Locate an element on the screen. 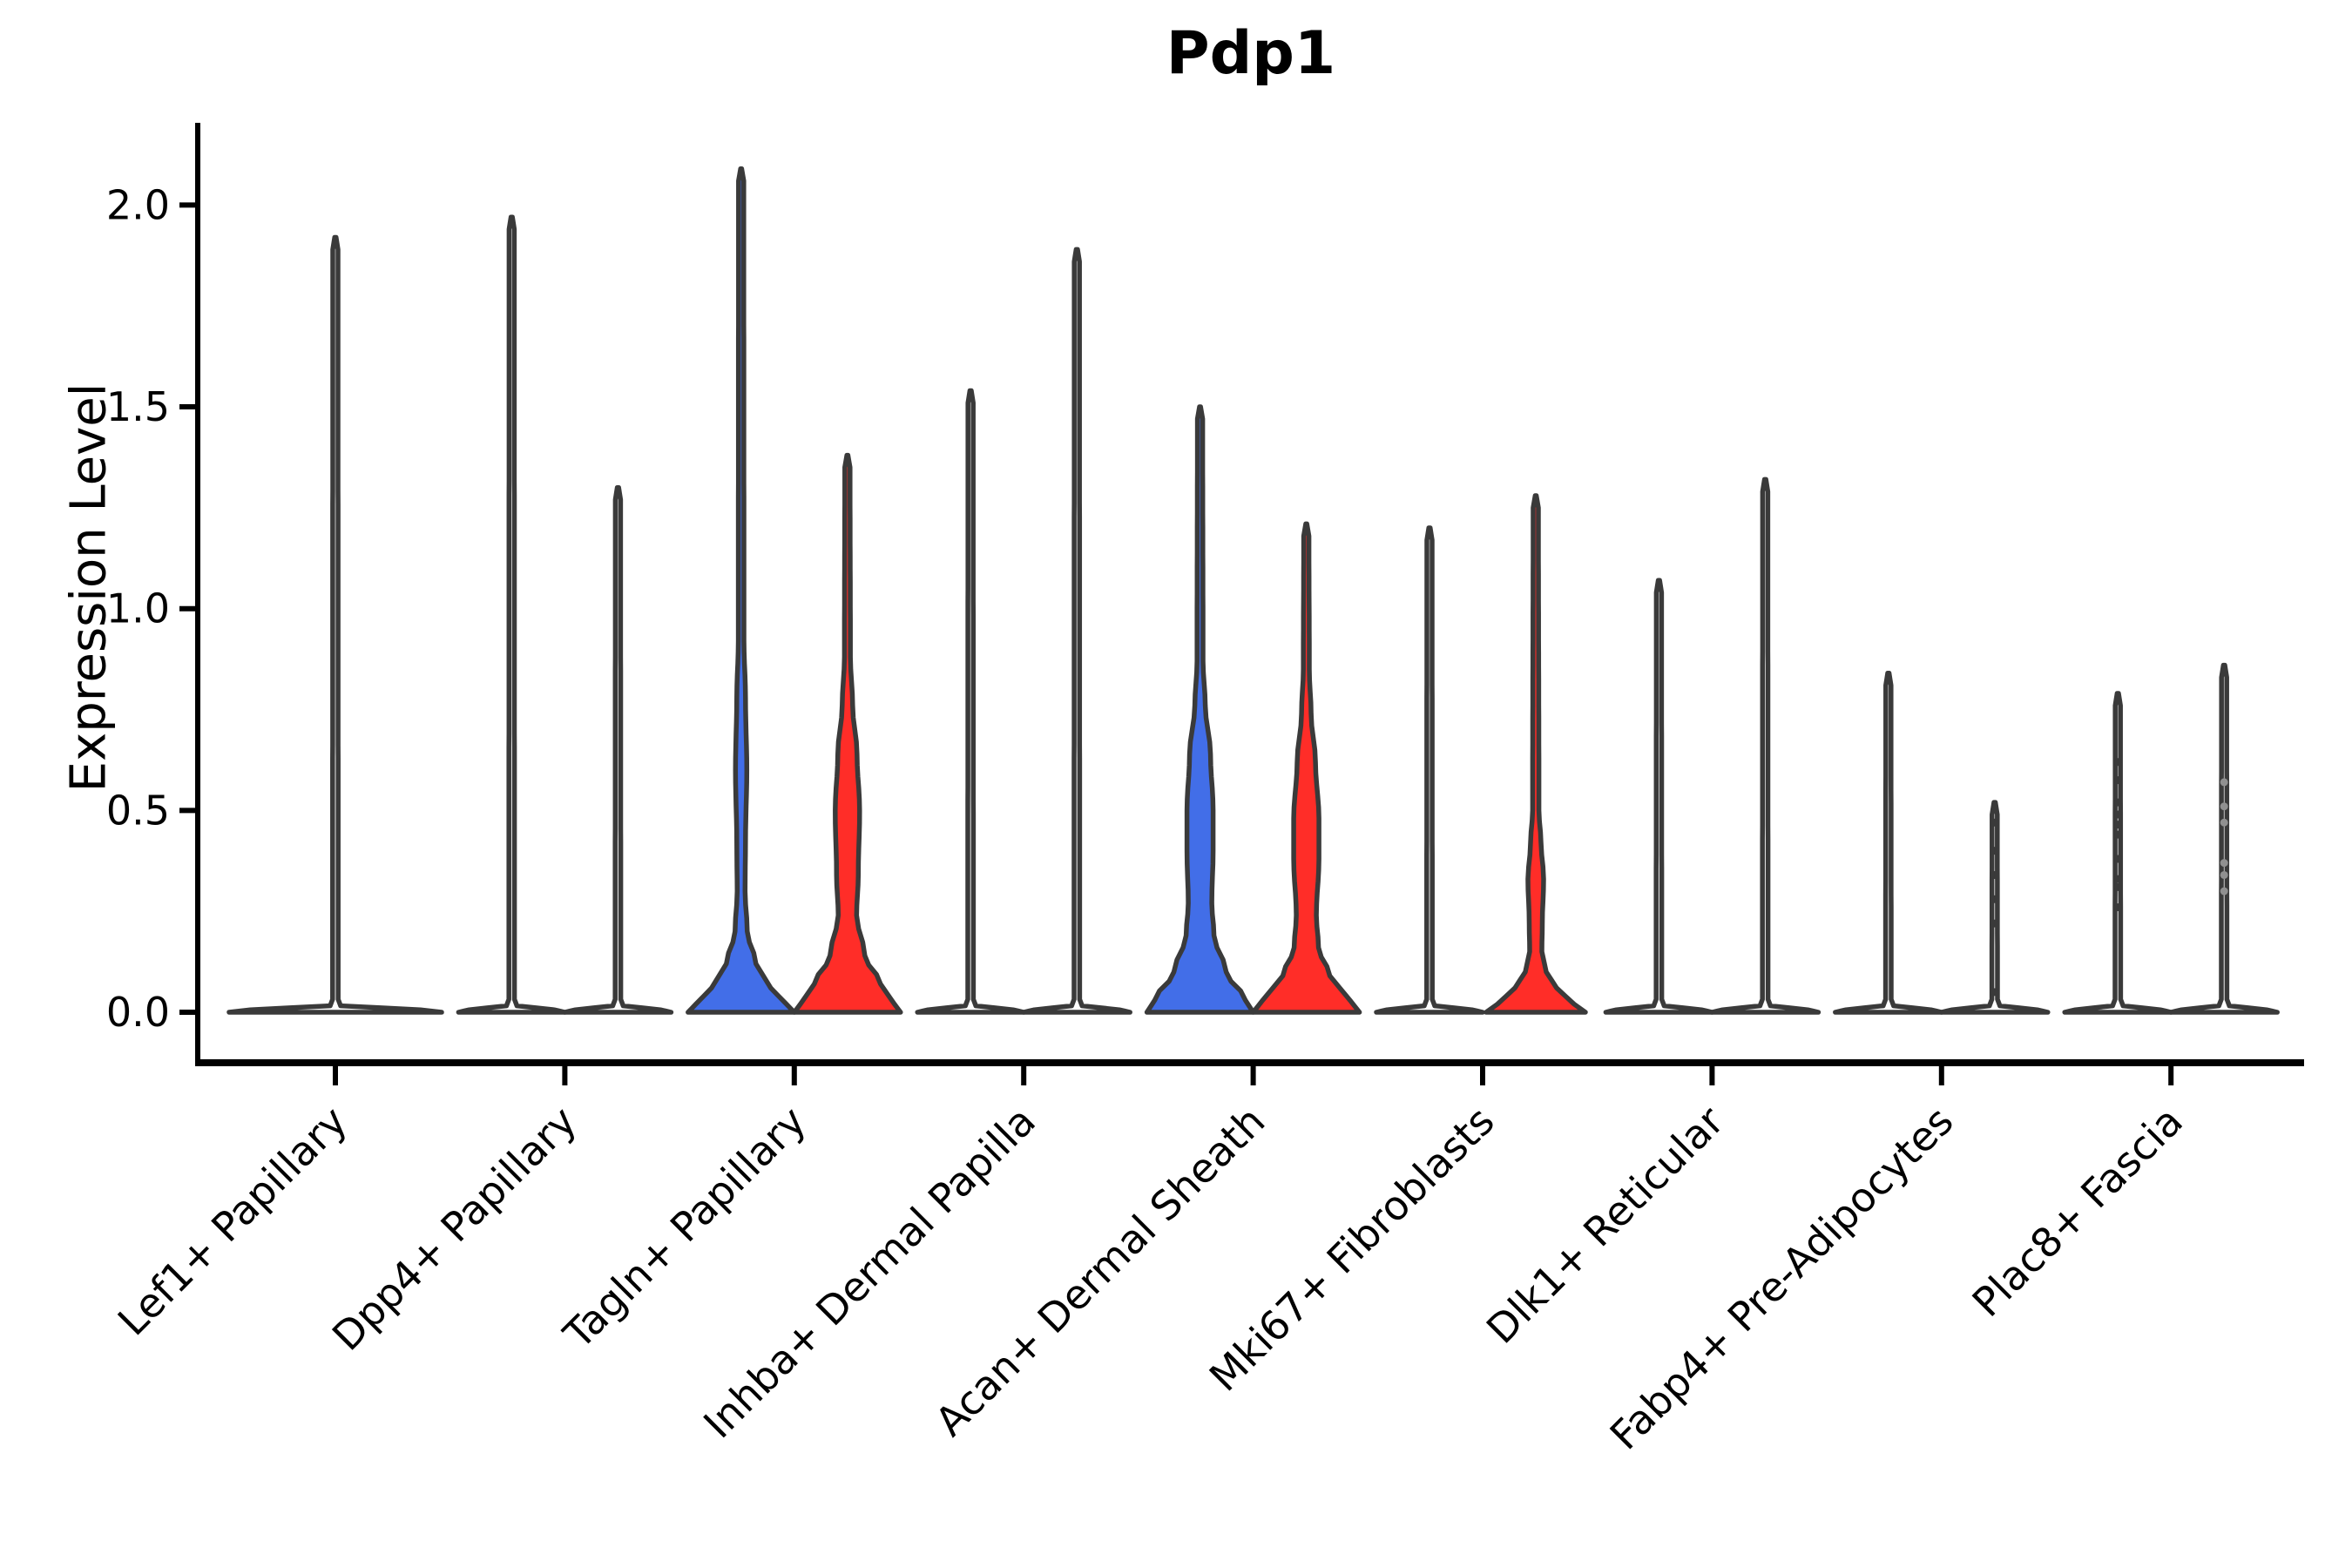 This screenshot has height=1568, width=2352. violin-inhba-dermal-papilla-blue is located at coordinates (970, 702).